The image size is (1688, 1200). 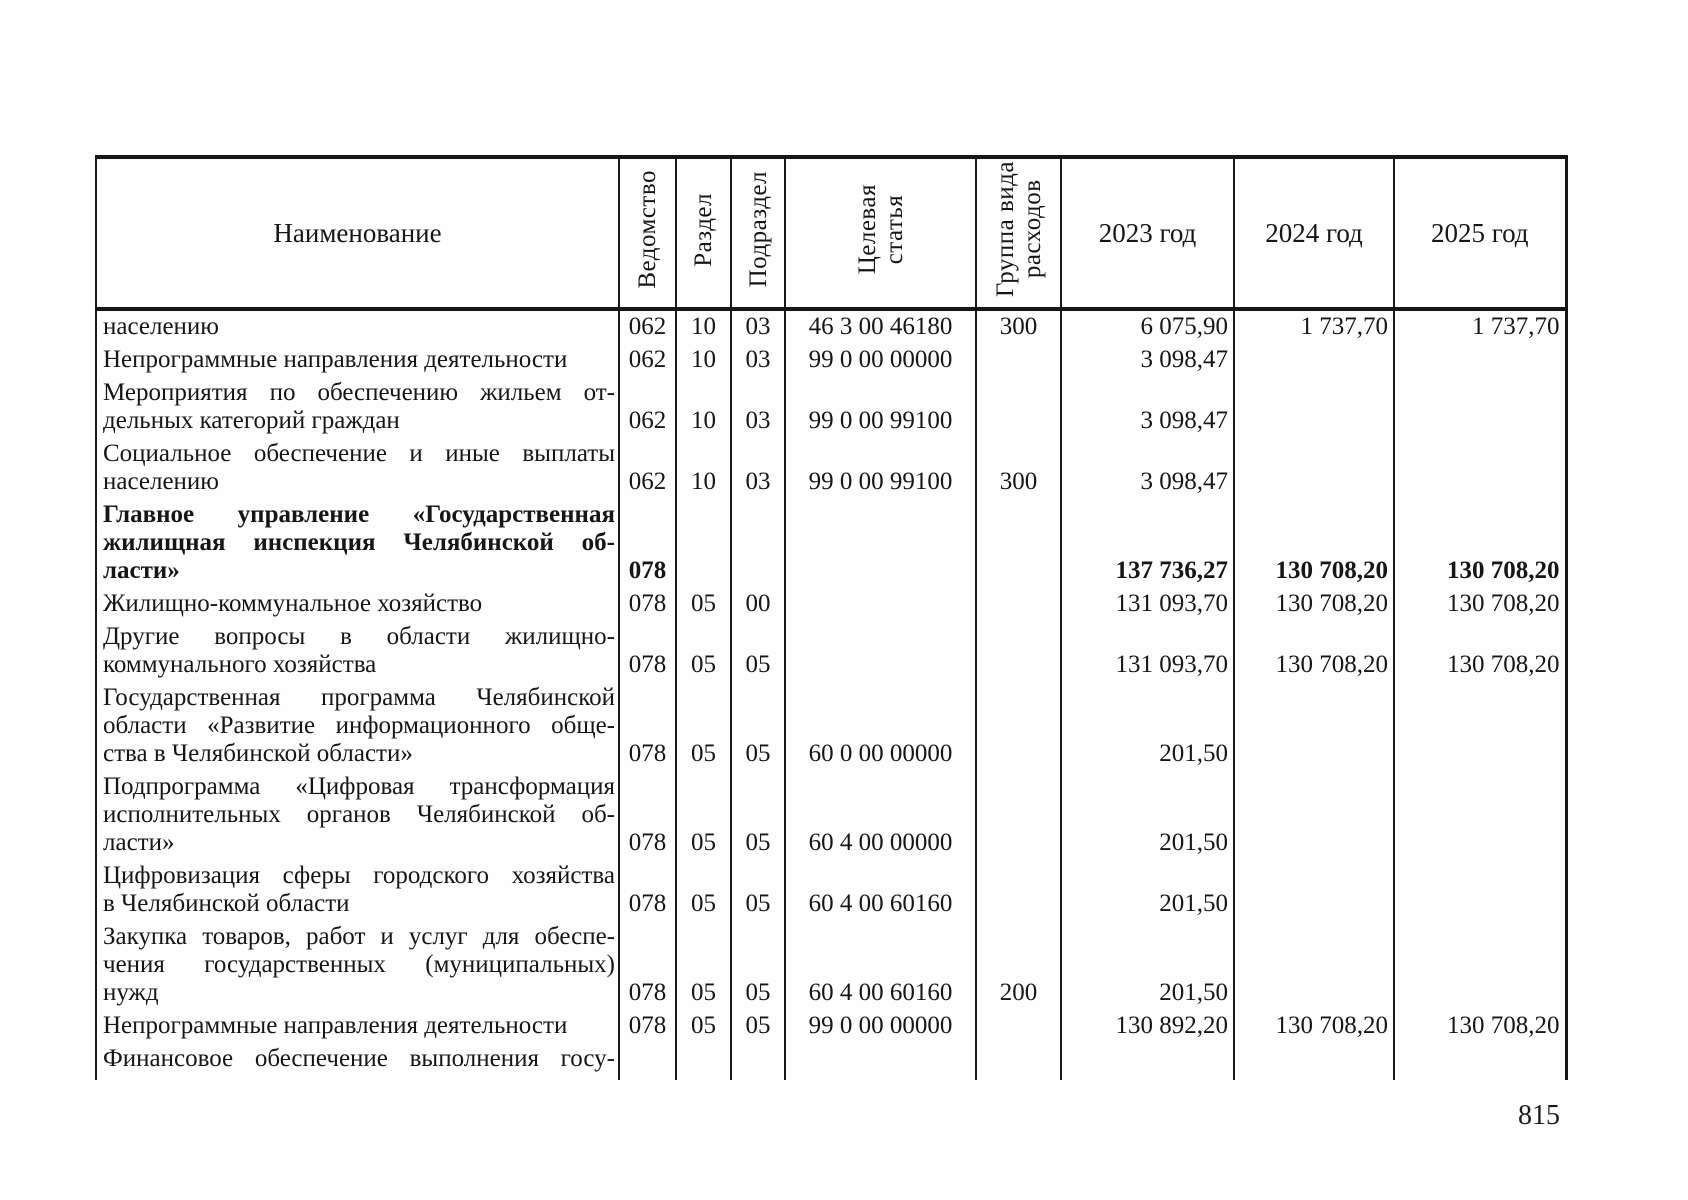 What do you see at coordinates (1018, 965) in the screenshot?
I see `expense-group-cell: 200` at bounding box center [1018, 965].